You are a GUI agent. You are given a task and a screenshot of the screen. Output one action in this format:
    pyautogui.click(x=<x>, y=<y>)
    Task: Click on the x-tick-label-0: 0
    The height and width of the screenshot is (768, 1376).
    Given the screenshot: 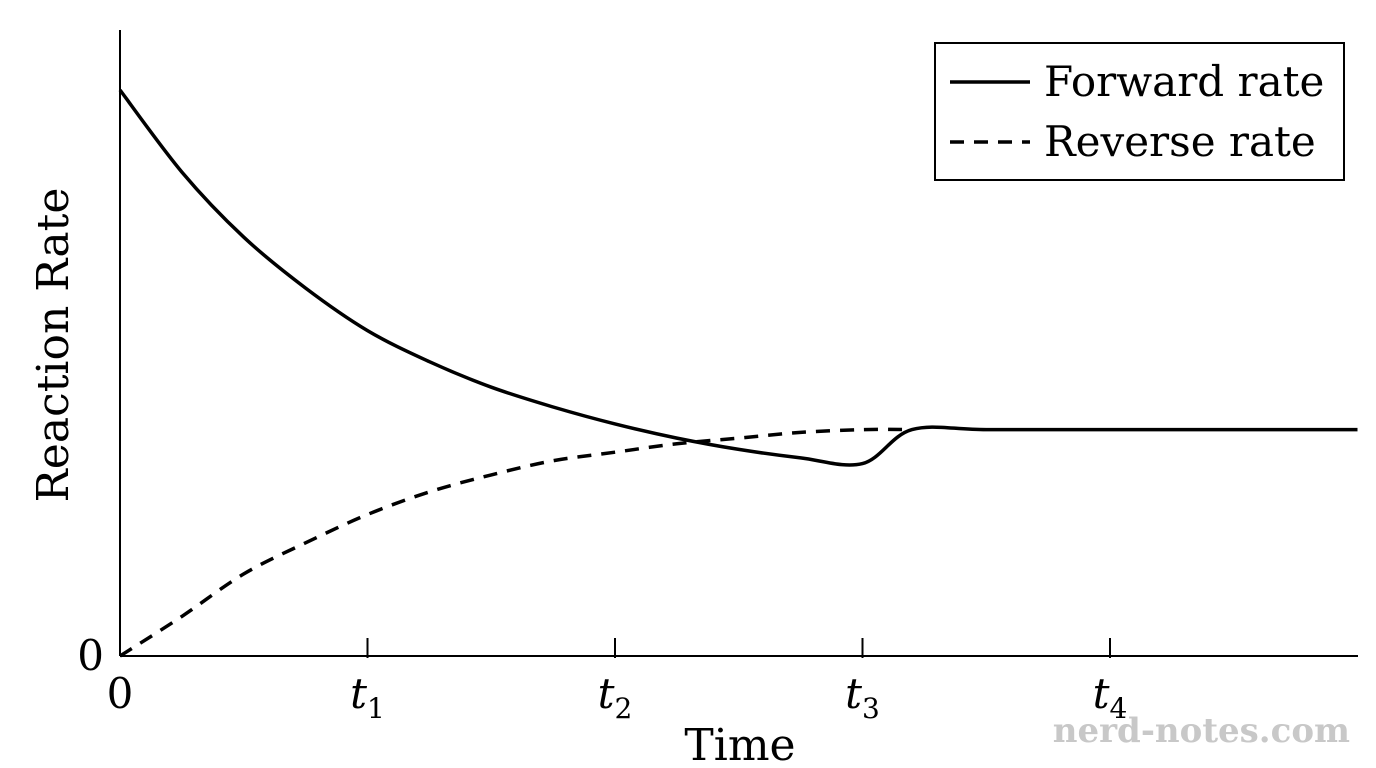 What is the action you would take?
    pyautogui.click(x=120, y=693)
    